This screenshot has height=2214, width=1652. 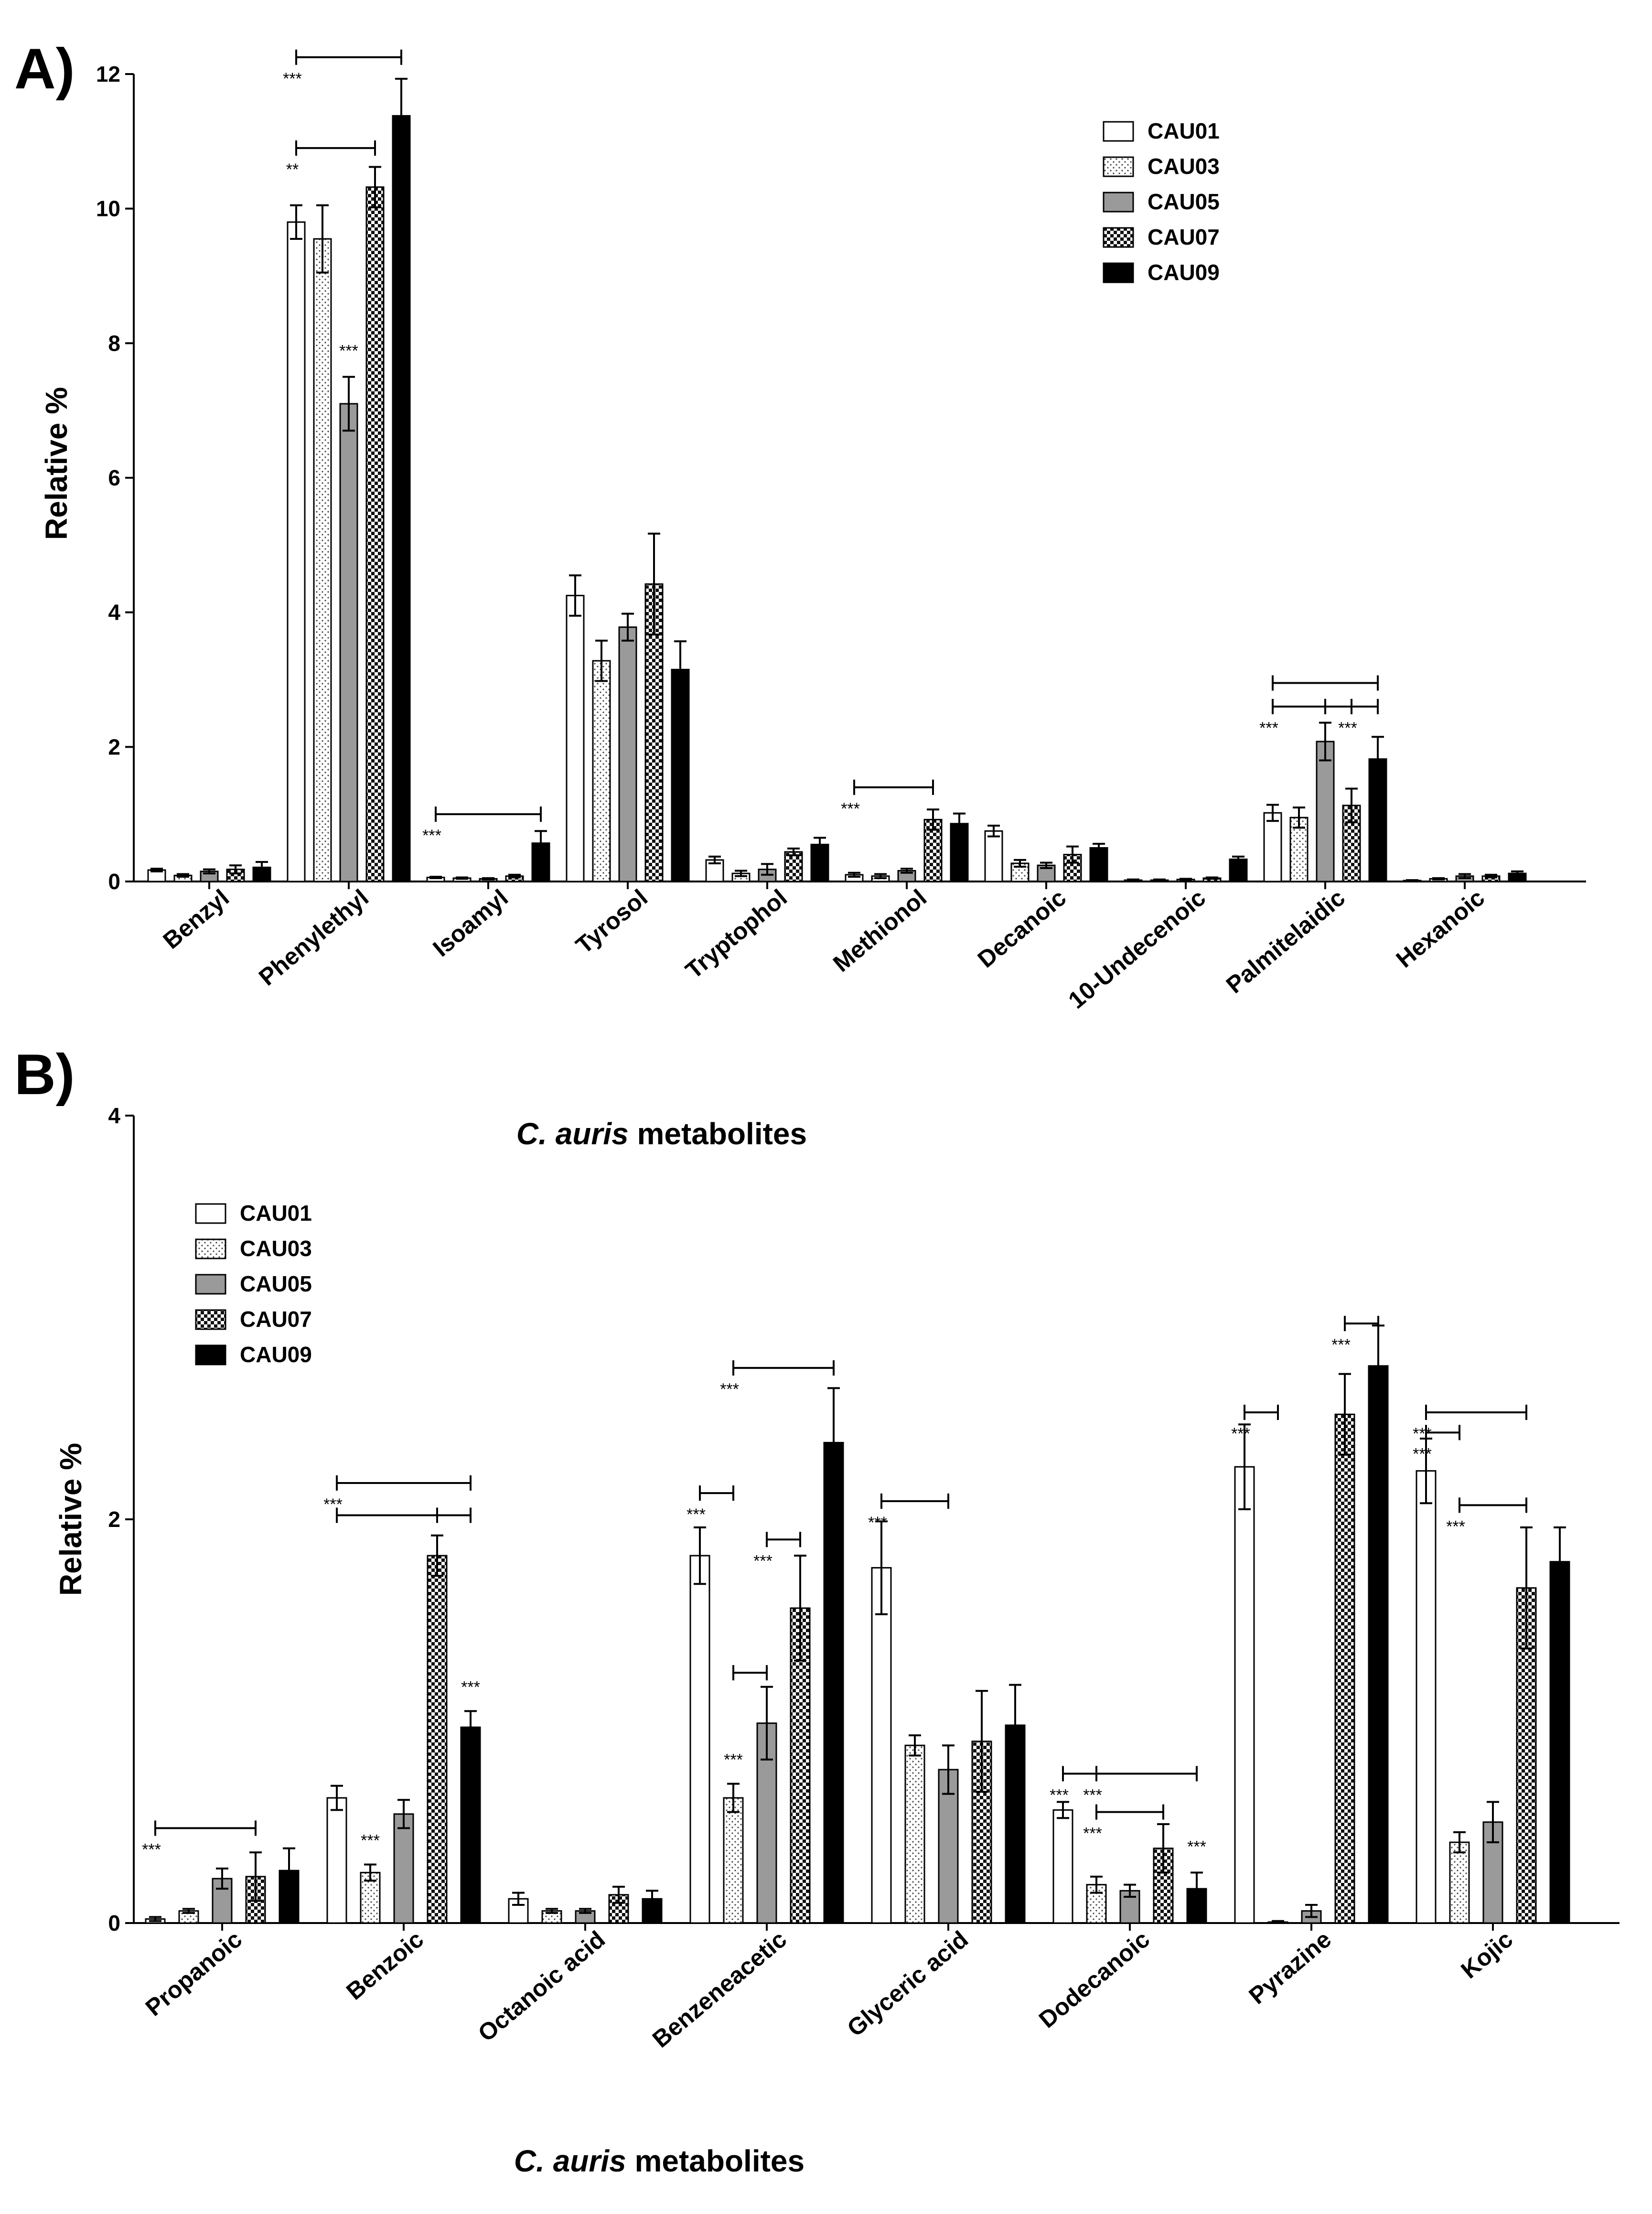 I want to click on panel-b-legend: CAU01 CAU03 CAU05 CAU07 CAU09, so click(x=253, y=1284).